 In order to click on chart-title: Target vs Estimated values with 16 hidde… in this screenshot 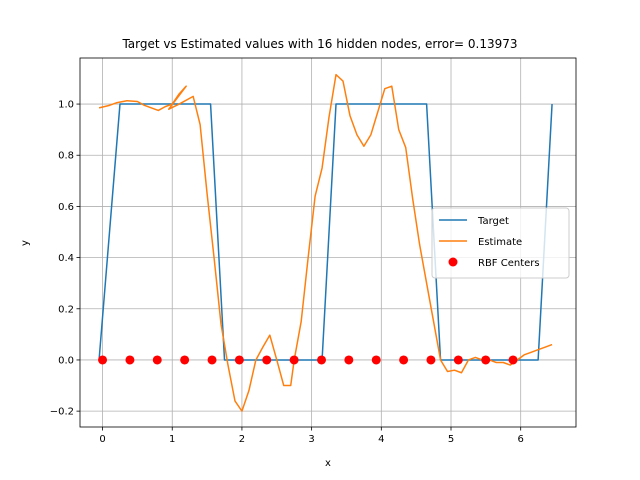, I will do `click(319, 44)`.